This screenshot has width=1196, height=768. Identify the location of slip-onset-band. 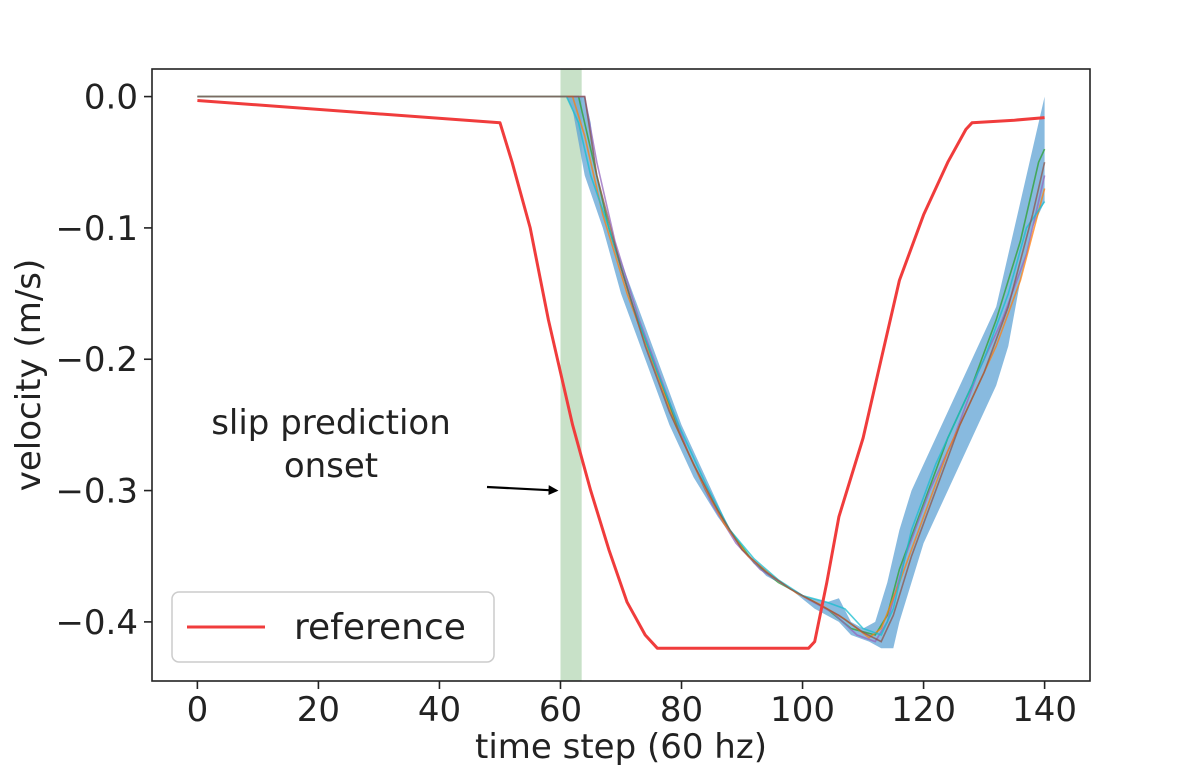
(571, 375).